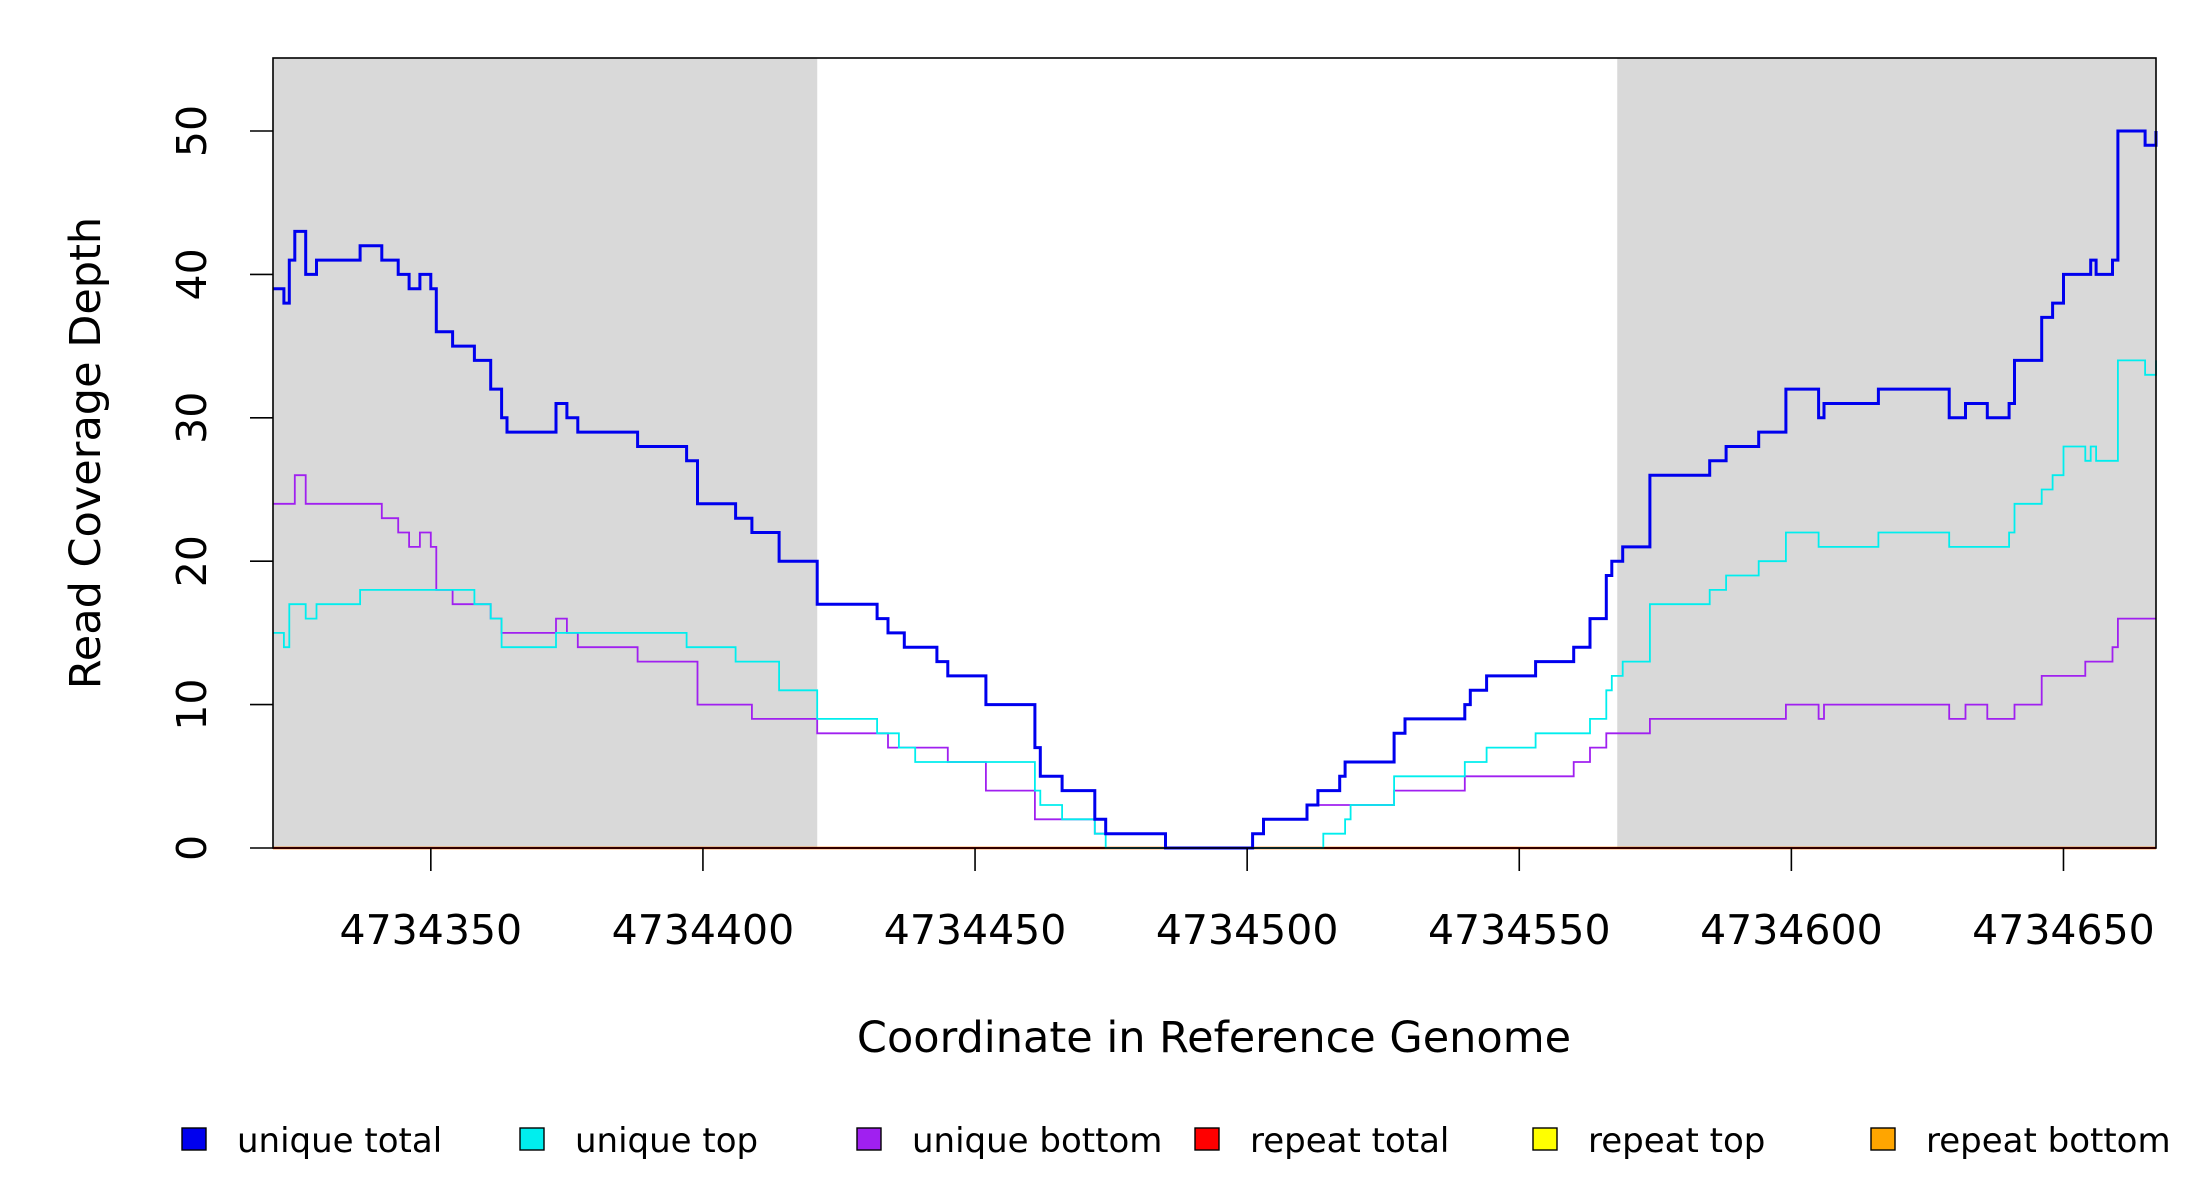  What do you see at coordinates (975, 930) in the screenshot?
I see `x-tick-label: 4734450` at bounding box center [975, 930].